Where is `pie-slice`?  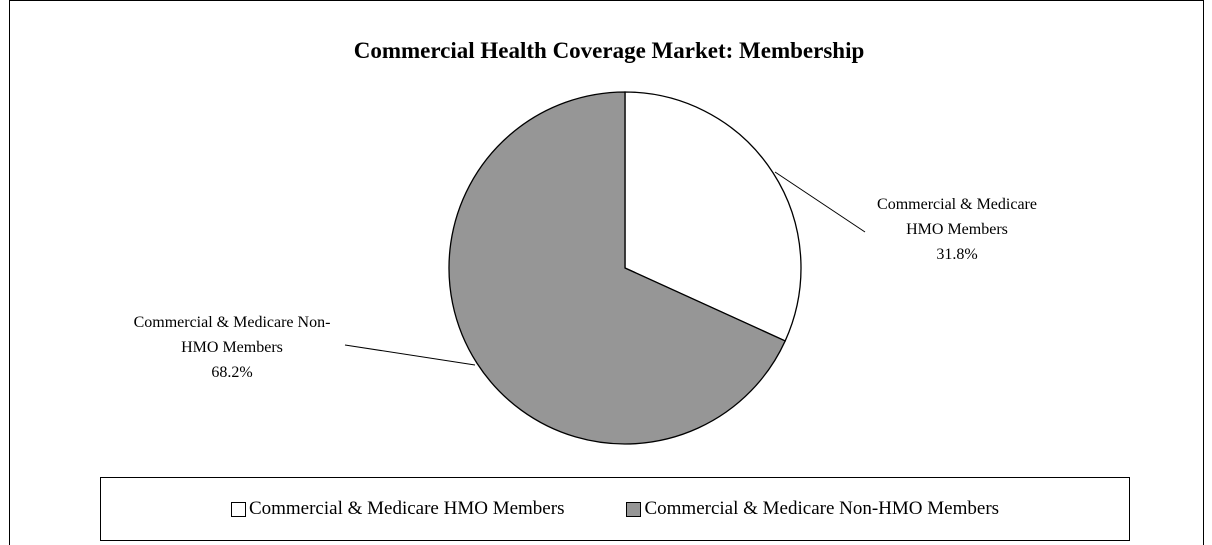 pie-slice is located at coordinates (713, 216).